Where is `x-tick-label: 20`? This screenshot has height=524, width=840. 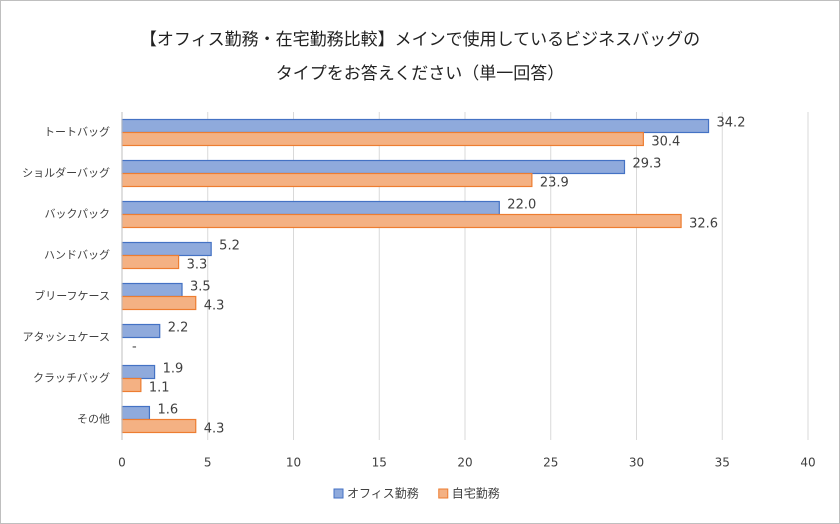 x-tick-label: 20 is located at coordinates (464, 463).